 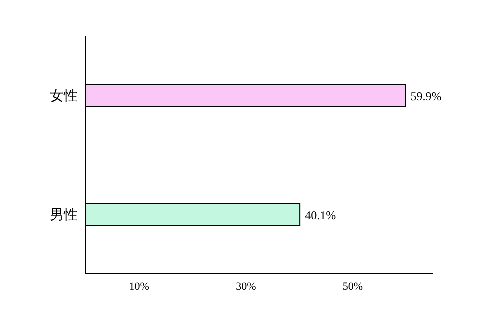 What do you see at coordinates (64, 96) in the screenshot?
I see `y-tick-label: 女性` at bounding box center [64, 96].